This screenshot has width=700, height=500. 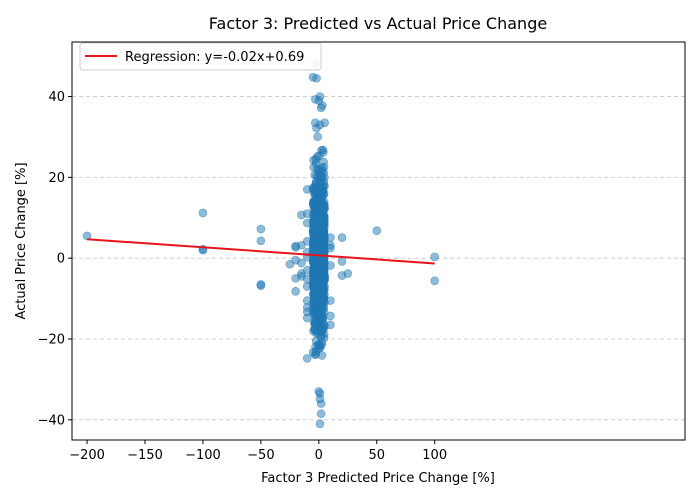 I want to click on y-tick-label-4: 40, so click(x=56, y=97).